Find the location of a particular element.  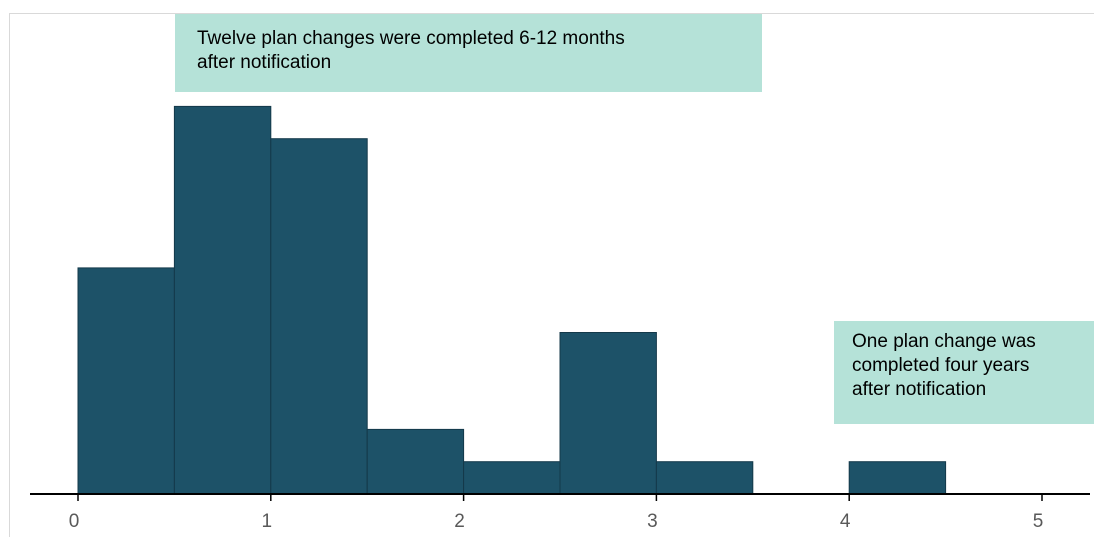

annotation-twelve-changes-line-2: after notification is located at coordinates (264, 62).